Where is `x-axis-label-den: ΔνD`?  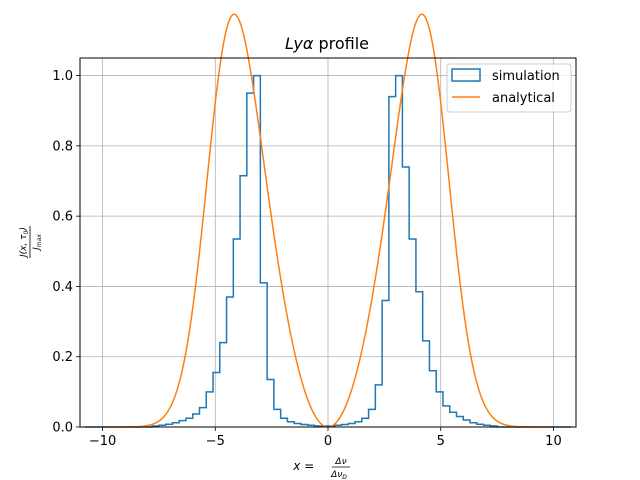 x-axis-label-den: ΔνD is located at coordinates (338, 475).